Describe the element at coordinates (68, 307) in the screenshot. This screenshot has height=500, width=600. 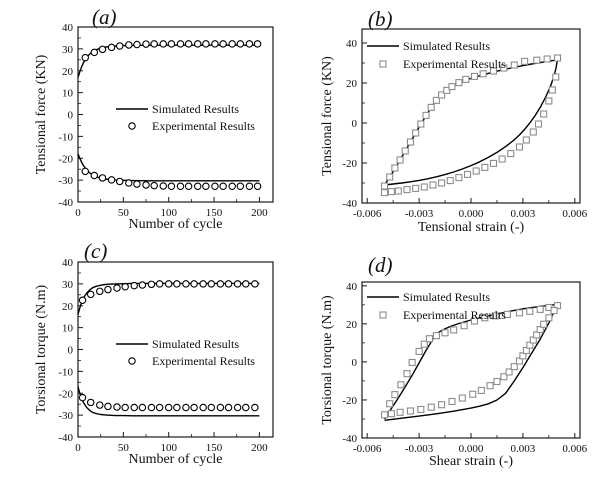
I see `y-tick-label: 20` at that location.